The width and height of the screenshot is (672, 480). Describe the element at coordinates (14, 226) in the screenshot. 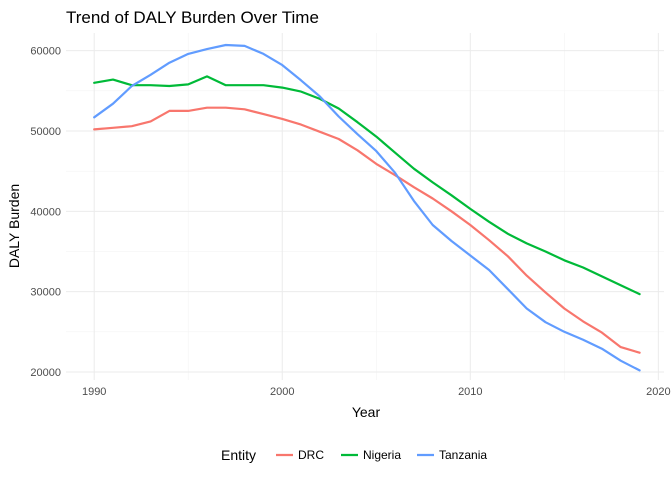

I see `y-axis-title: DALY Burden` at that location.